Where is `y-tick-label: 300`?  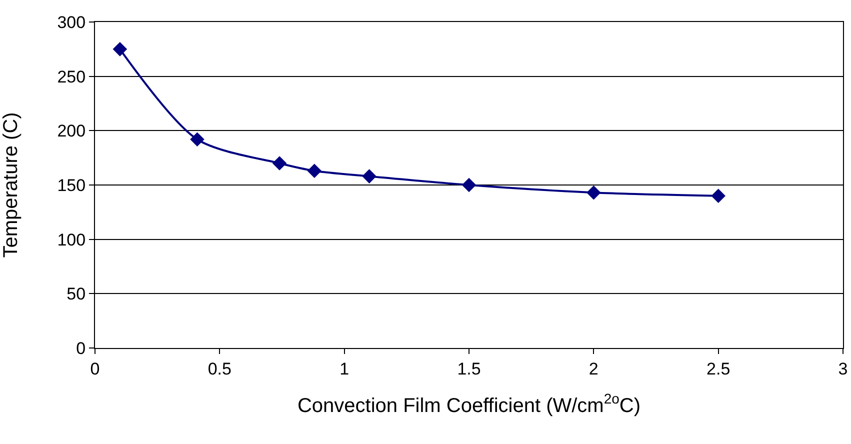
y-tick-label: 300 is located at coordinates (71, 22).